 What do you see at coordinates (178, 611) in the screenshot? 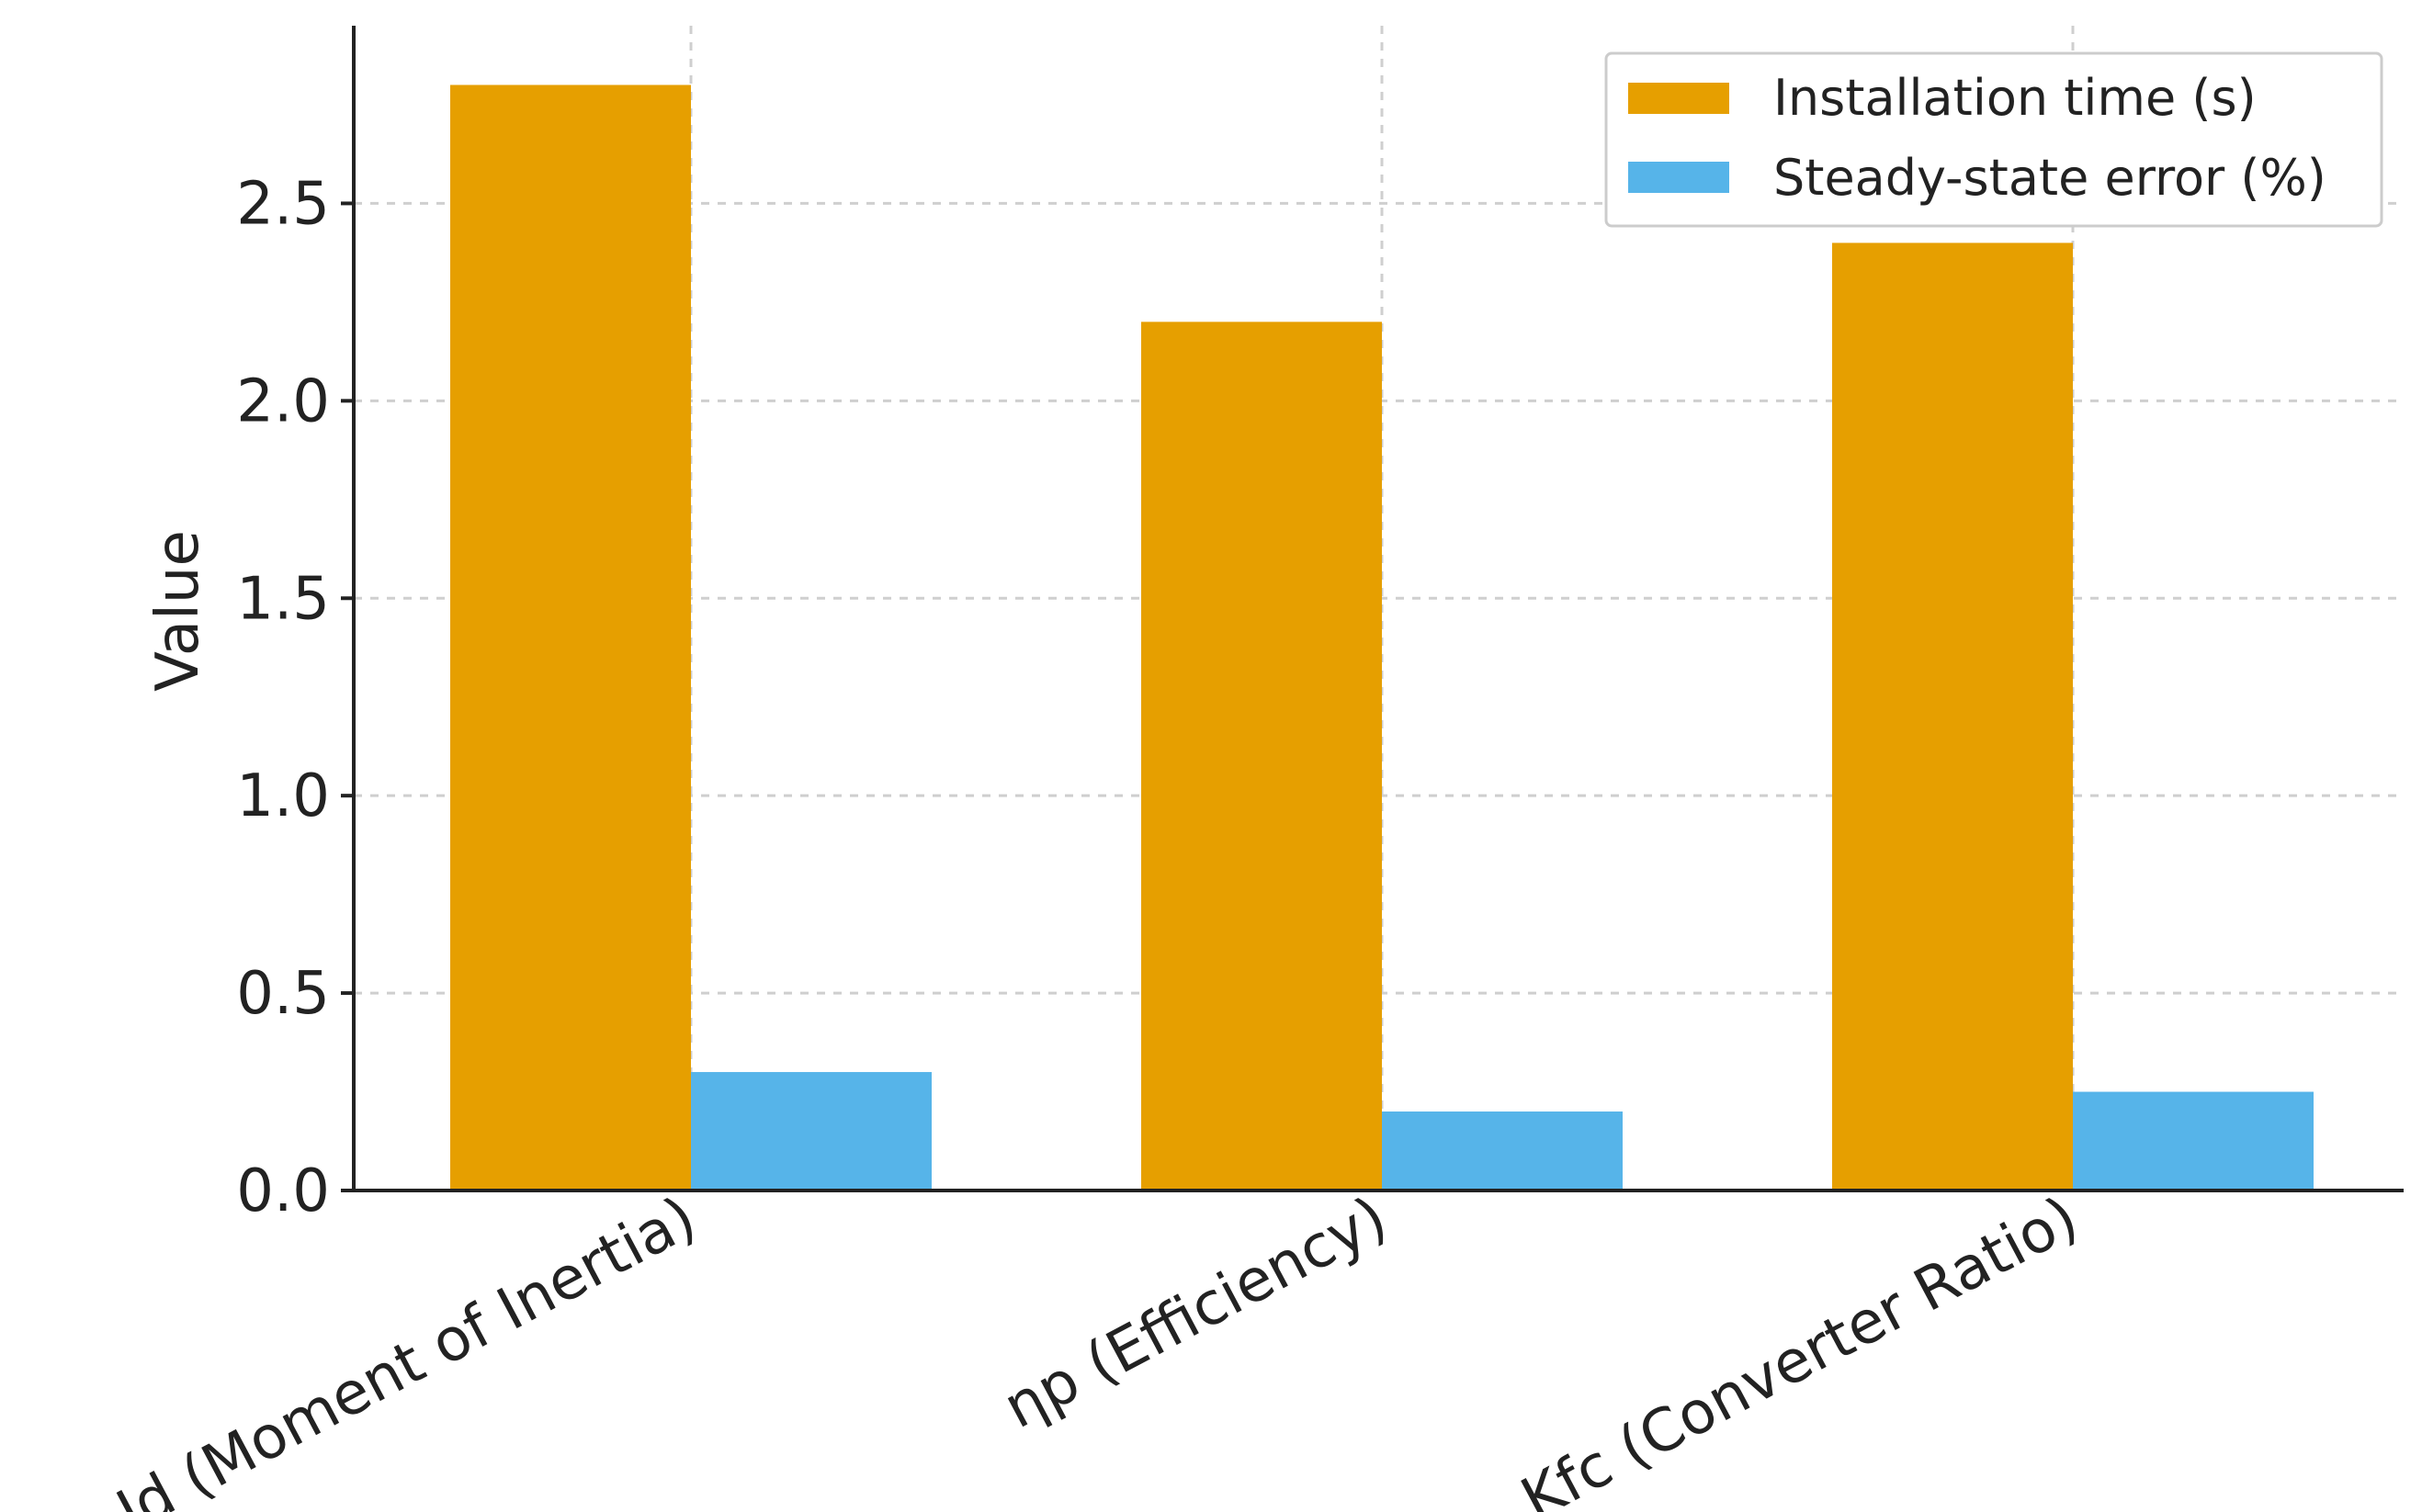
I see `y-axis-title: Value` at bounding box center [178, 611].